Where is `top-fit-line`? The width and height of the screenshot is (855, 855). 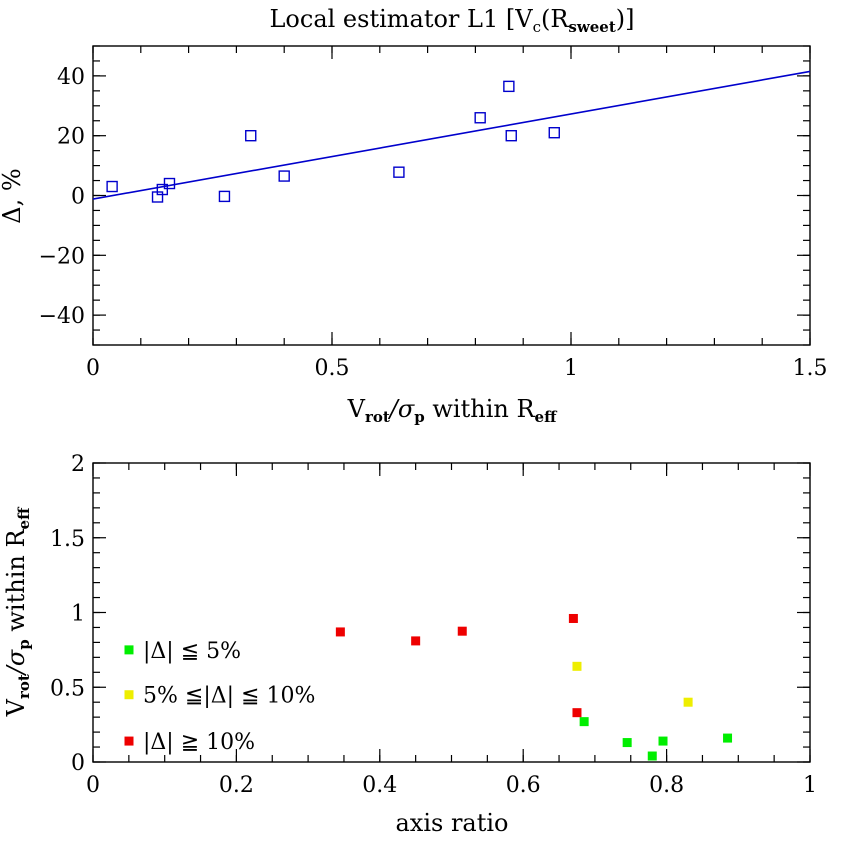 top-fit-line is located at coordinates (451, 135).